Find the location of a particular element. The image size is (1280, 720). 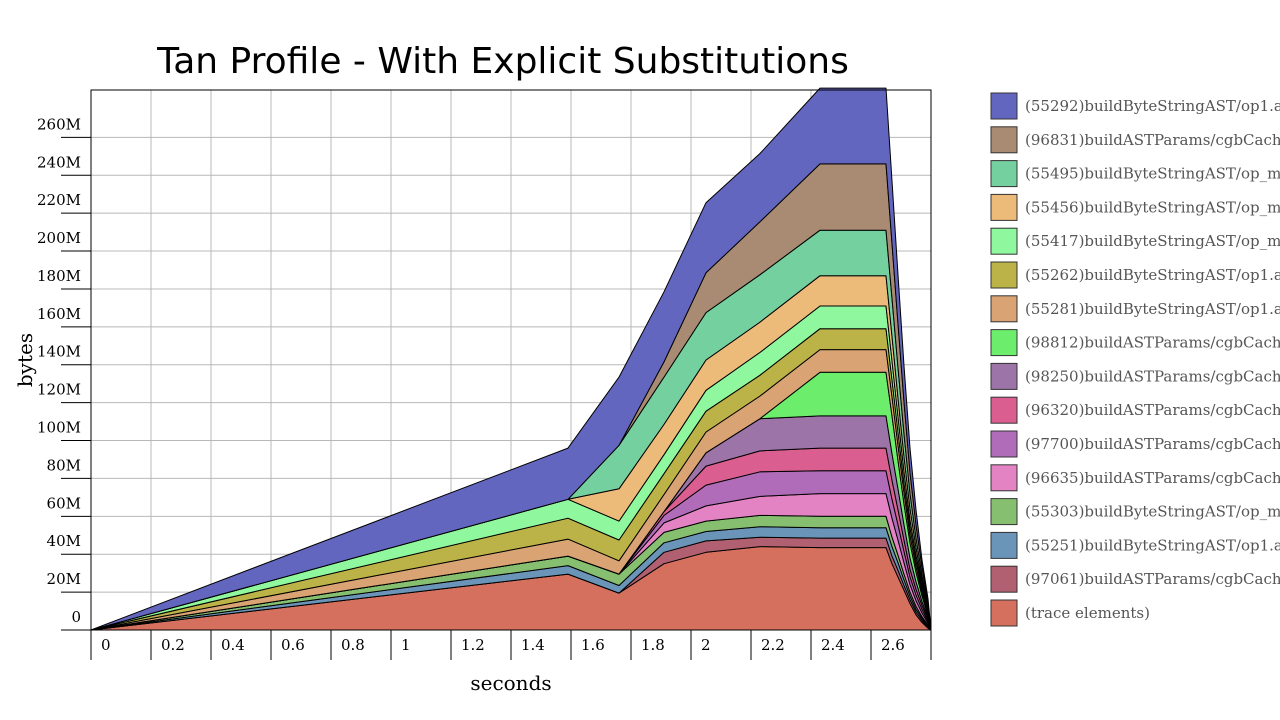

y-tick-label-4: 80M is located at coordinates (64, 465).